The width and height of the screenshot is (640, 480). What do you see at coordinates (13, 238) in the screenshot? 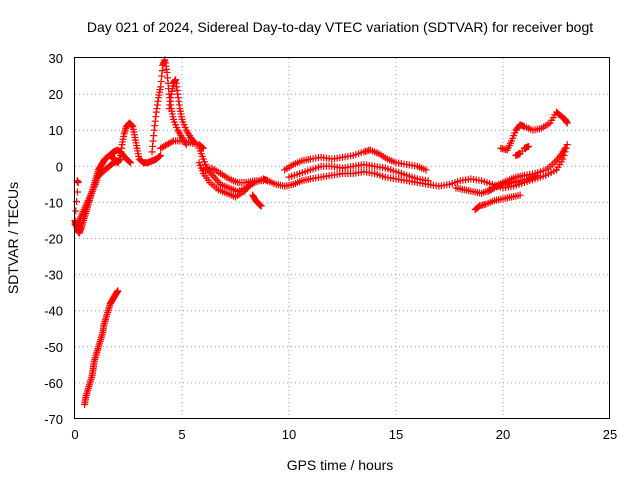
I see `y-axis-label: SDTVAR / TECUs` at bounding box center [13, 238].